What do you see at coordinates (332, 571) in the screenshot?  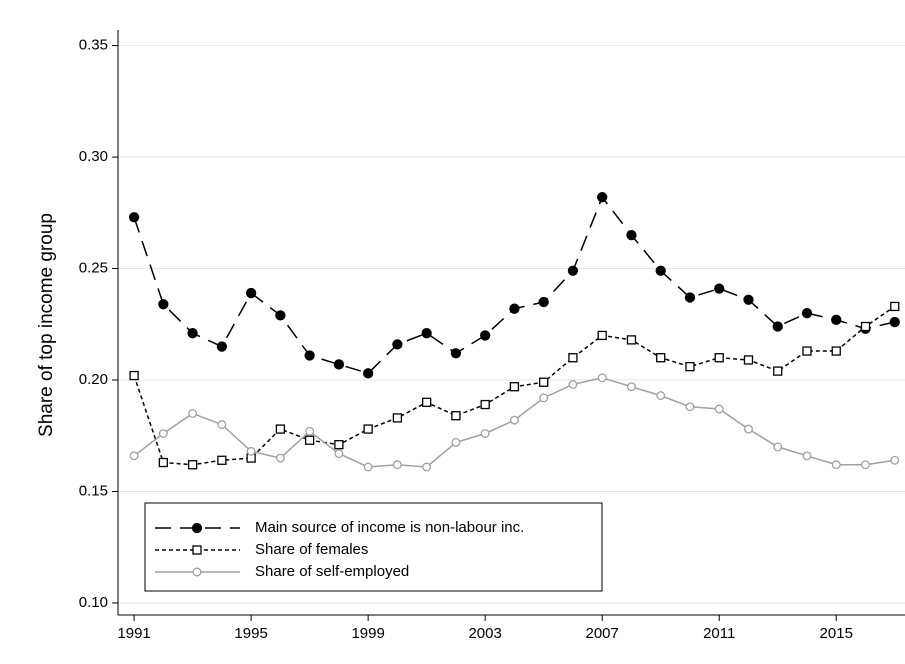 I see `legend-label: Share of self-employed` at bounding box center [332, 571].